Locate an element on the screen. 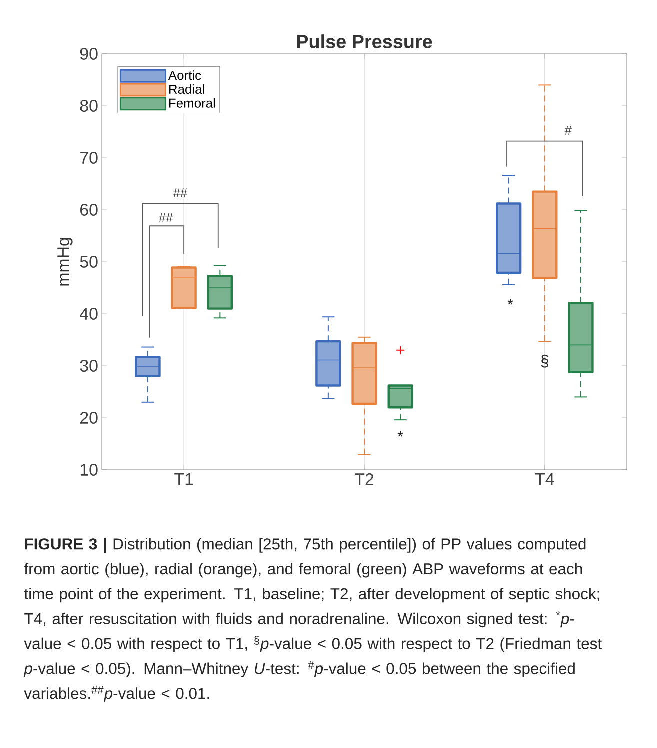  x-tick-label: T1 is located at coordinates (184, 480).